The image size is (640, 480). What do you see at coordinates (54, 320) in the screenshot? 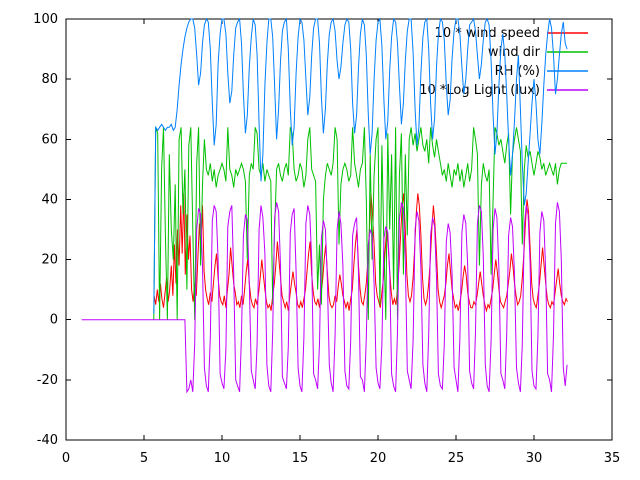
I see `y-tick-label: 0` at bounding box center [54, 320].